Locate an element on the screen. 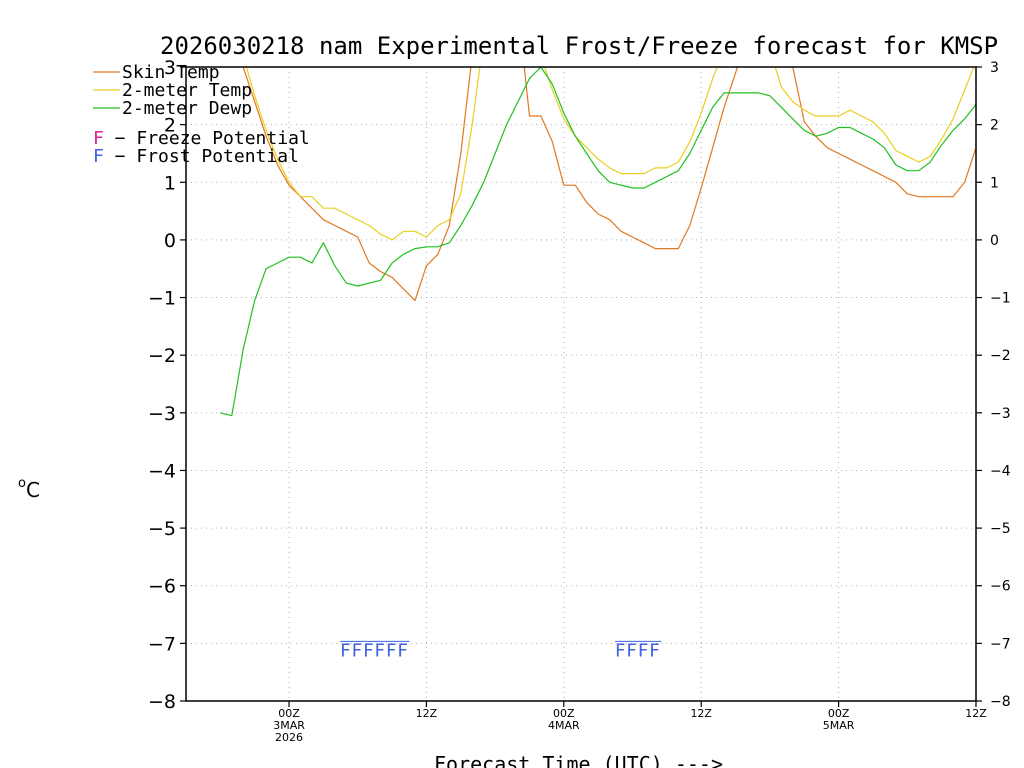 This screenshot has width=1024, height=768. potential-legend-text: − Freeze Potential is located at coordinates (207, 138).